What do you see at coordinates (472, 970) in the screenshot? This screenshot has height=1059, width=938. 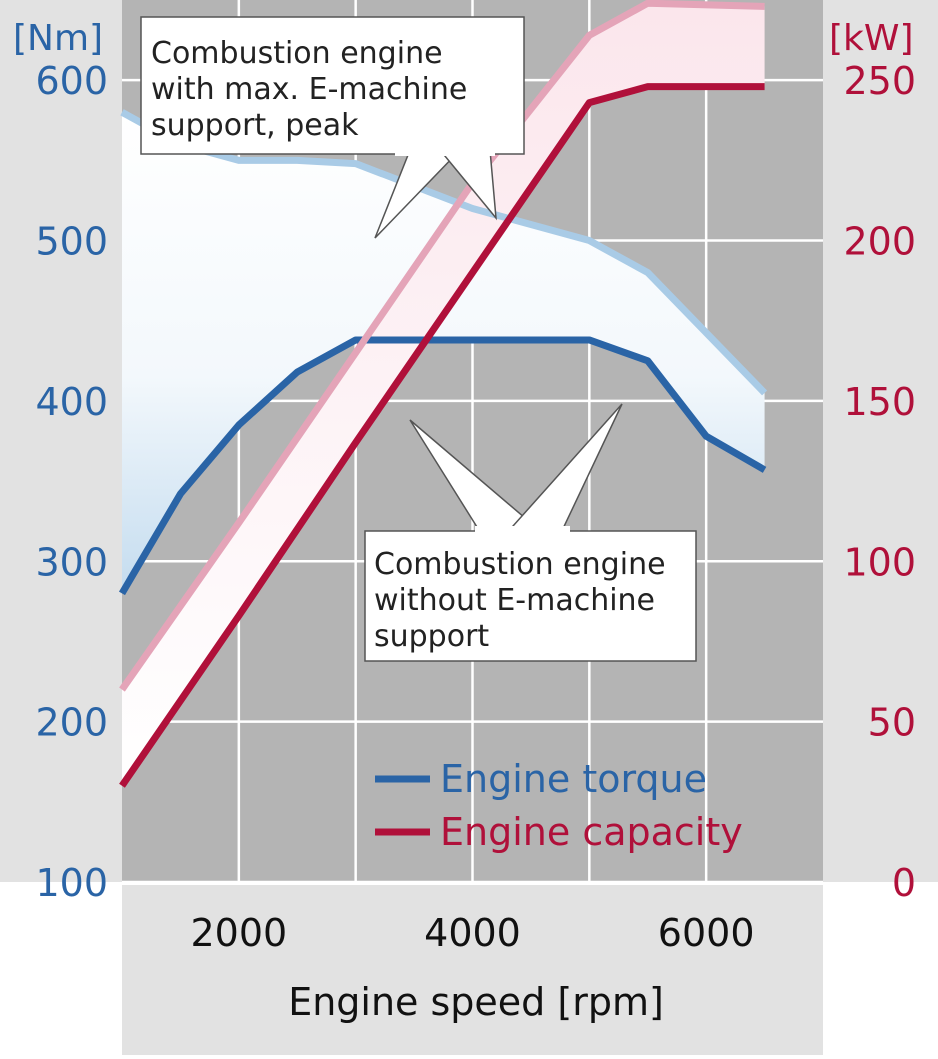 I see `x-axis-panel` at bounding box center [472, 970].